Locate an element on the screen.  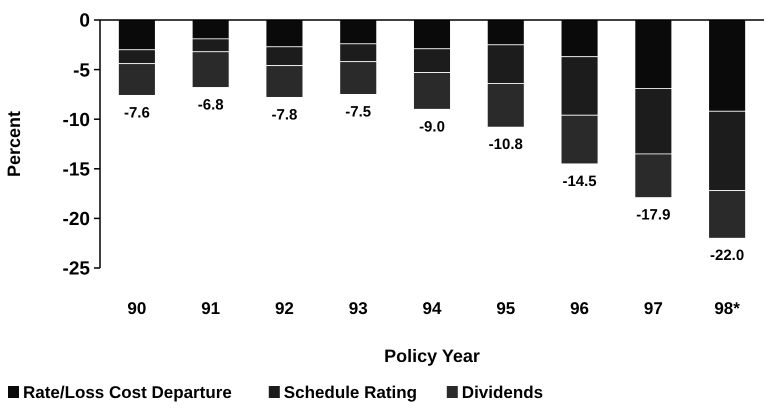
legend-label: Dividends is located at coordinates (503, 392).